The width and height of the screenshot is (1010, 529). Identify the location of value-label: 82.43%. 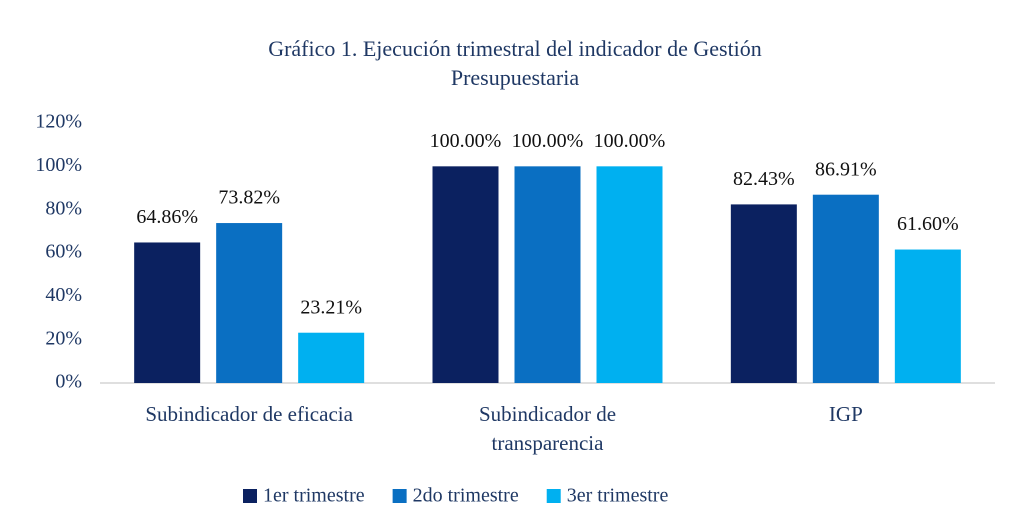
(764, 179).